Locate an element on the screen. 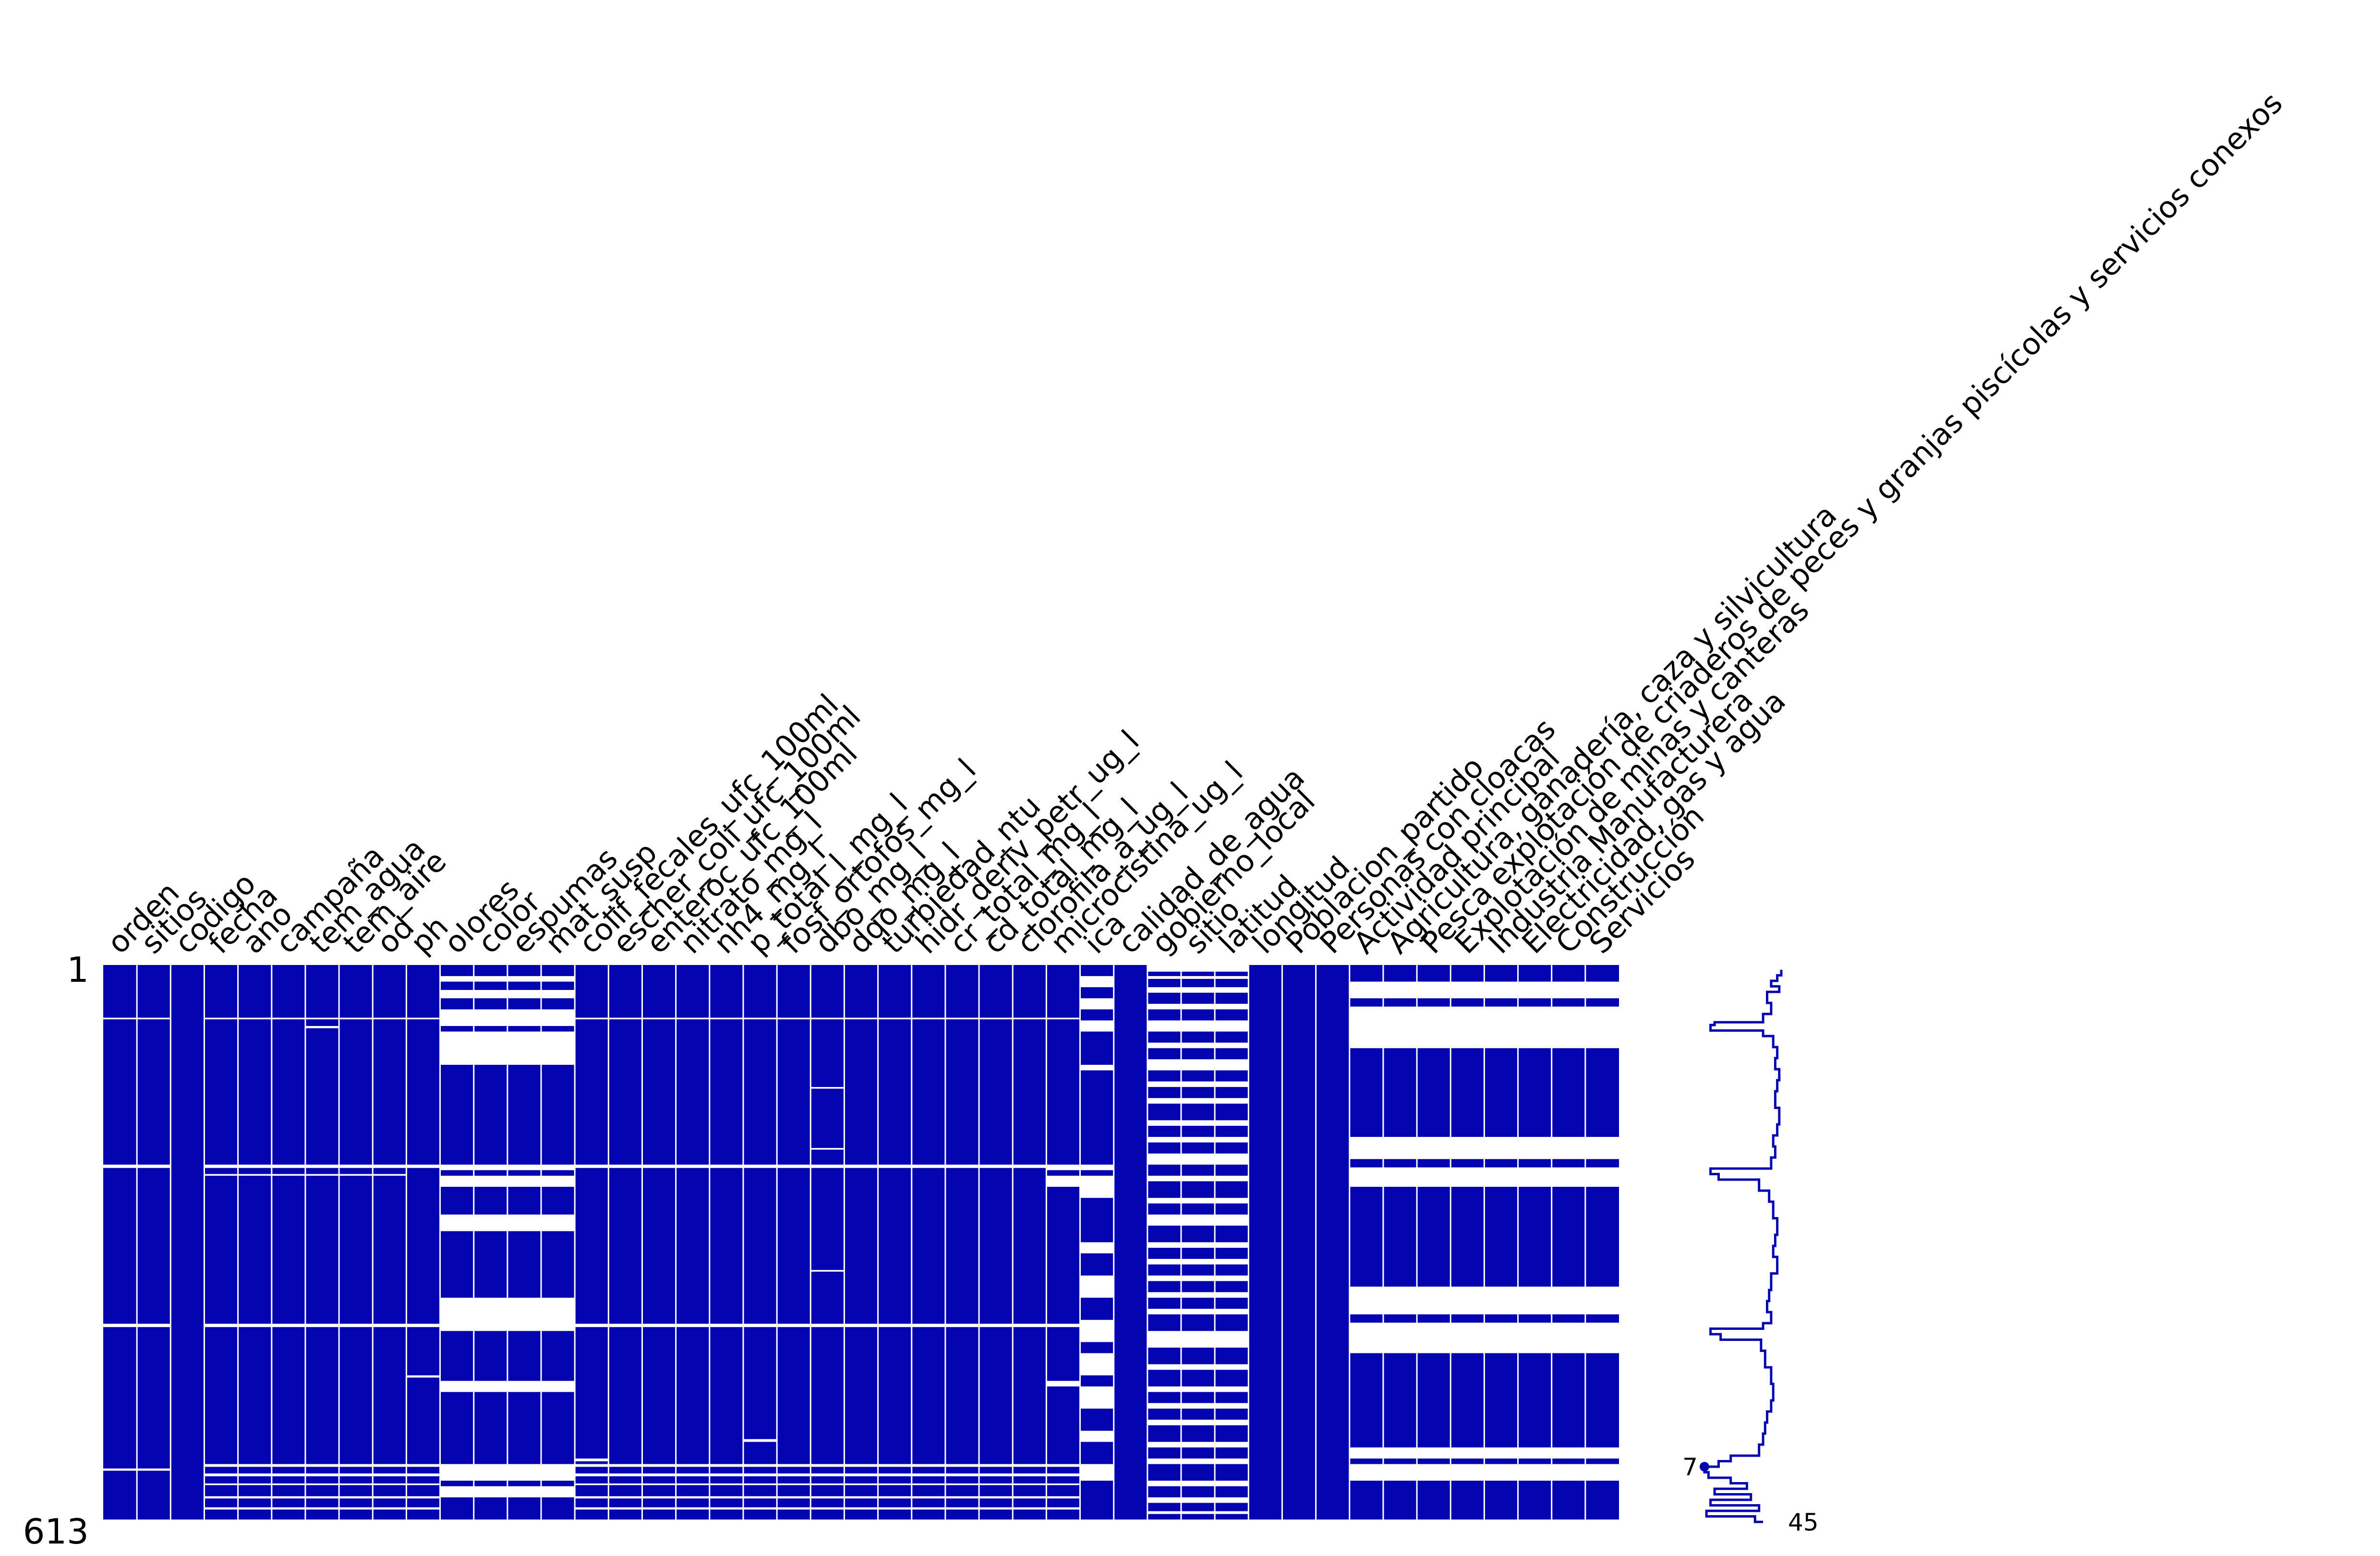  sparkline is located at coordinates (1742, 1246).